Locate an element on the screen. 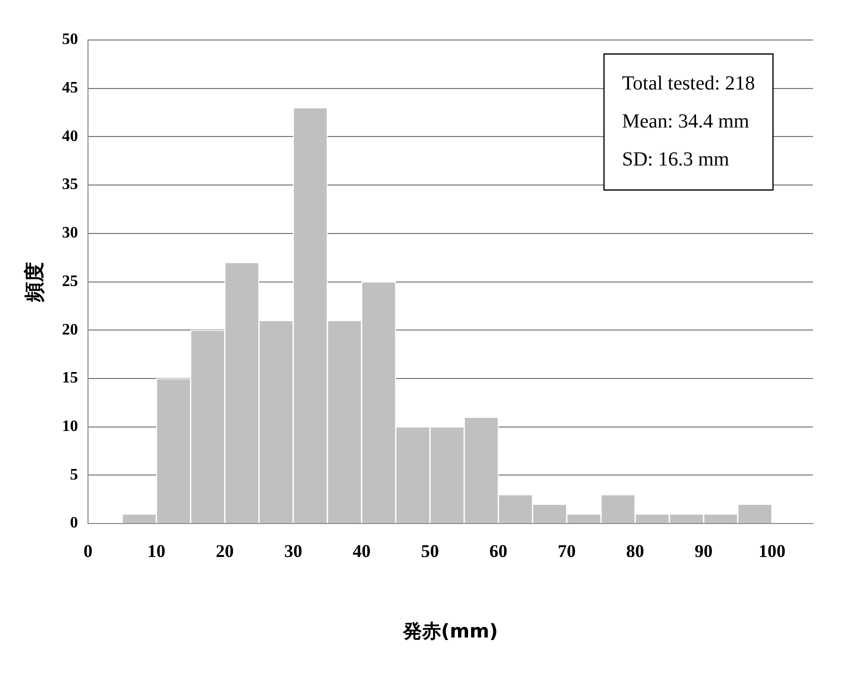 This screenshot has height=688, width=843. y-tick-label: 20 is located at coordinates (70, 329).